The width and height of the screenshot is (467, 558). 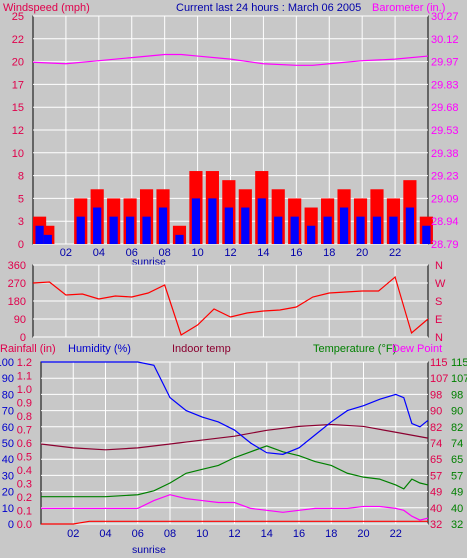 What do you see at coordinates (24, 404) in the screenshot?
I see `rainfall-y-tick: 0.9` at bounding box center [24, 404].